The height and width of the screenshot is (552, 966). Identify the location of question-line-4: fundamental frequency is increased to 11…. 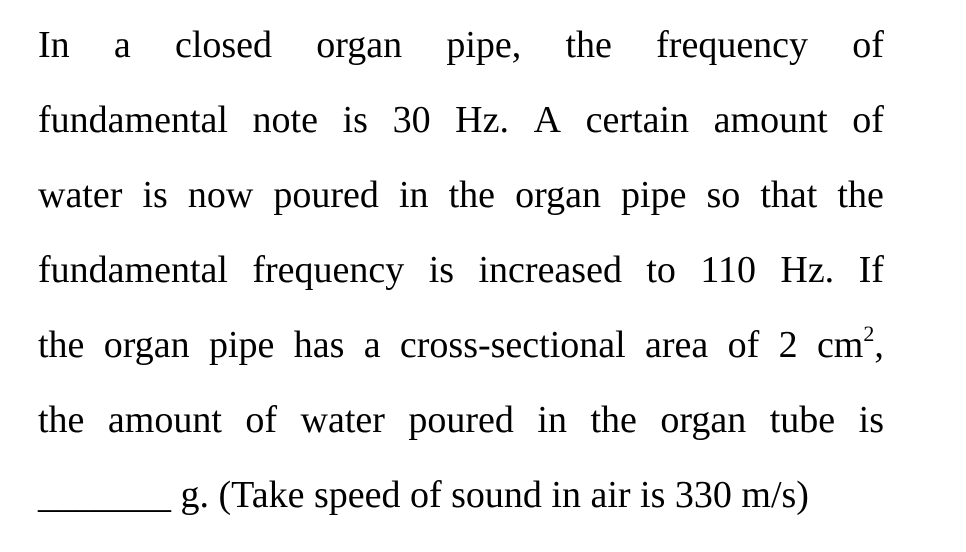
(461, 270).